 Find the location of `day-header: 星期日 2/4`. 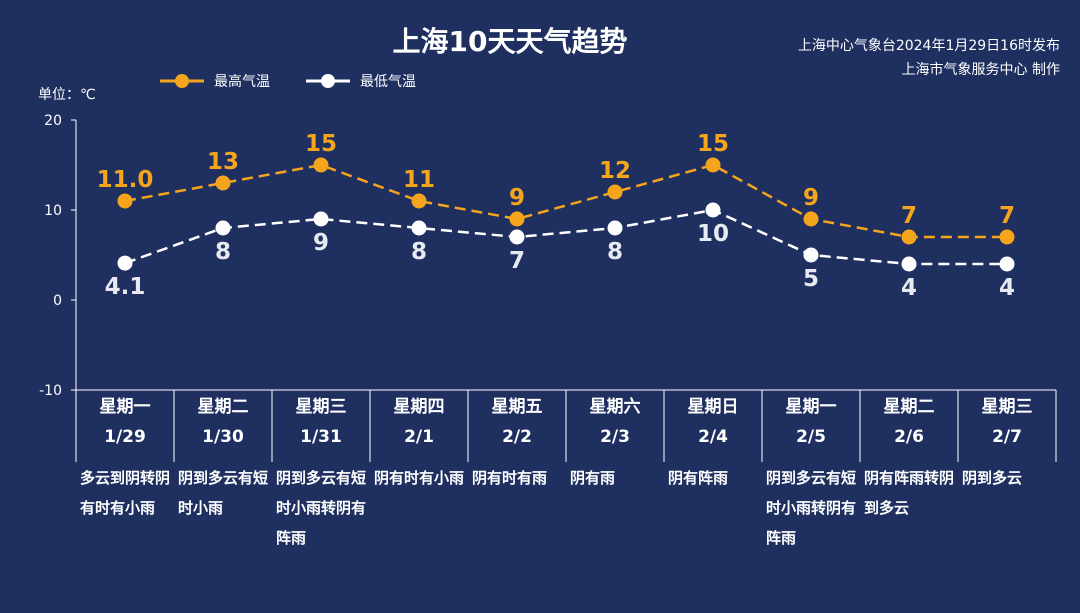

day-header: 星期日 2/4 is located at coordinates (713, 428).